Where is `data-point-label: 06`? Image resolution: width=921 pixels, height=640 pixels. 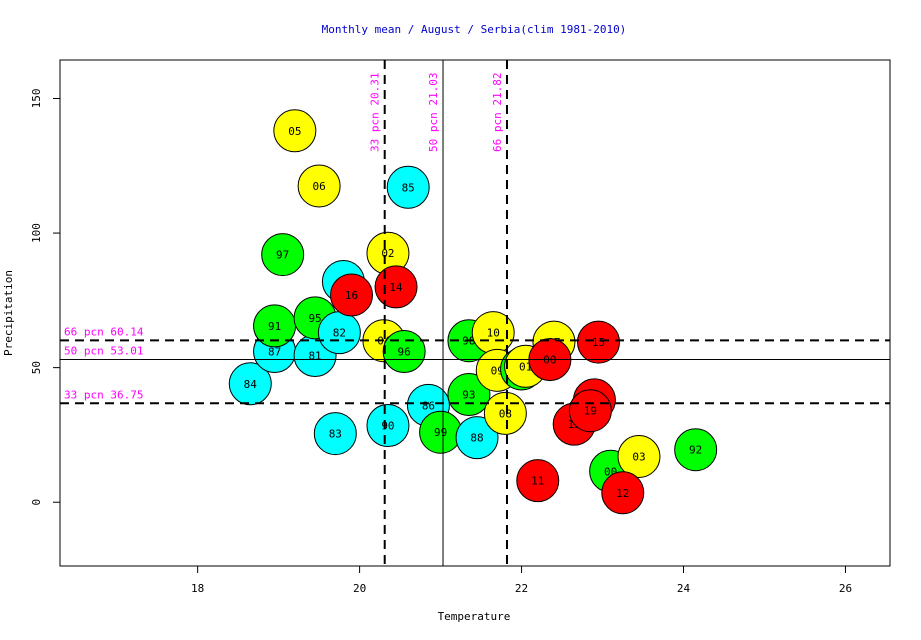 data-point-label: 06 is located at coordinates (318, 186).